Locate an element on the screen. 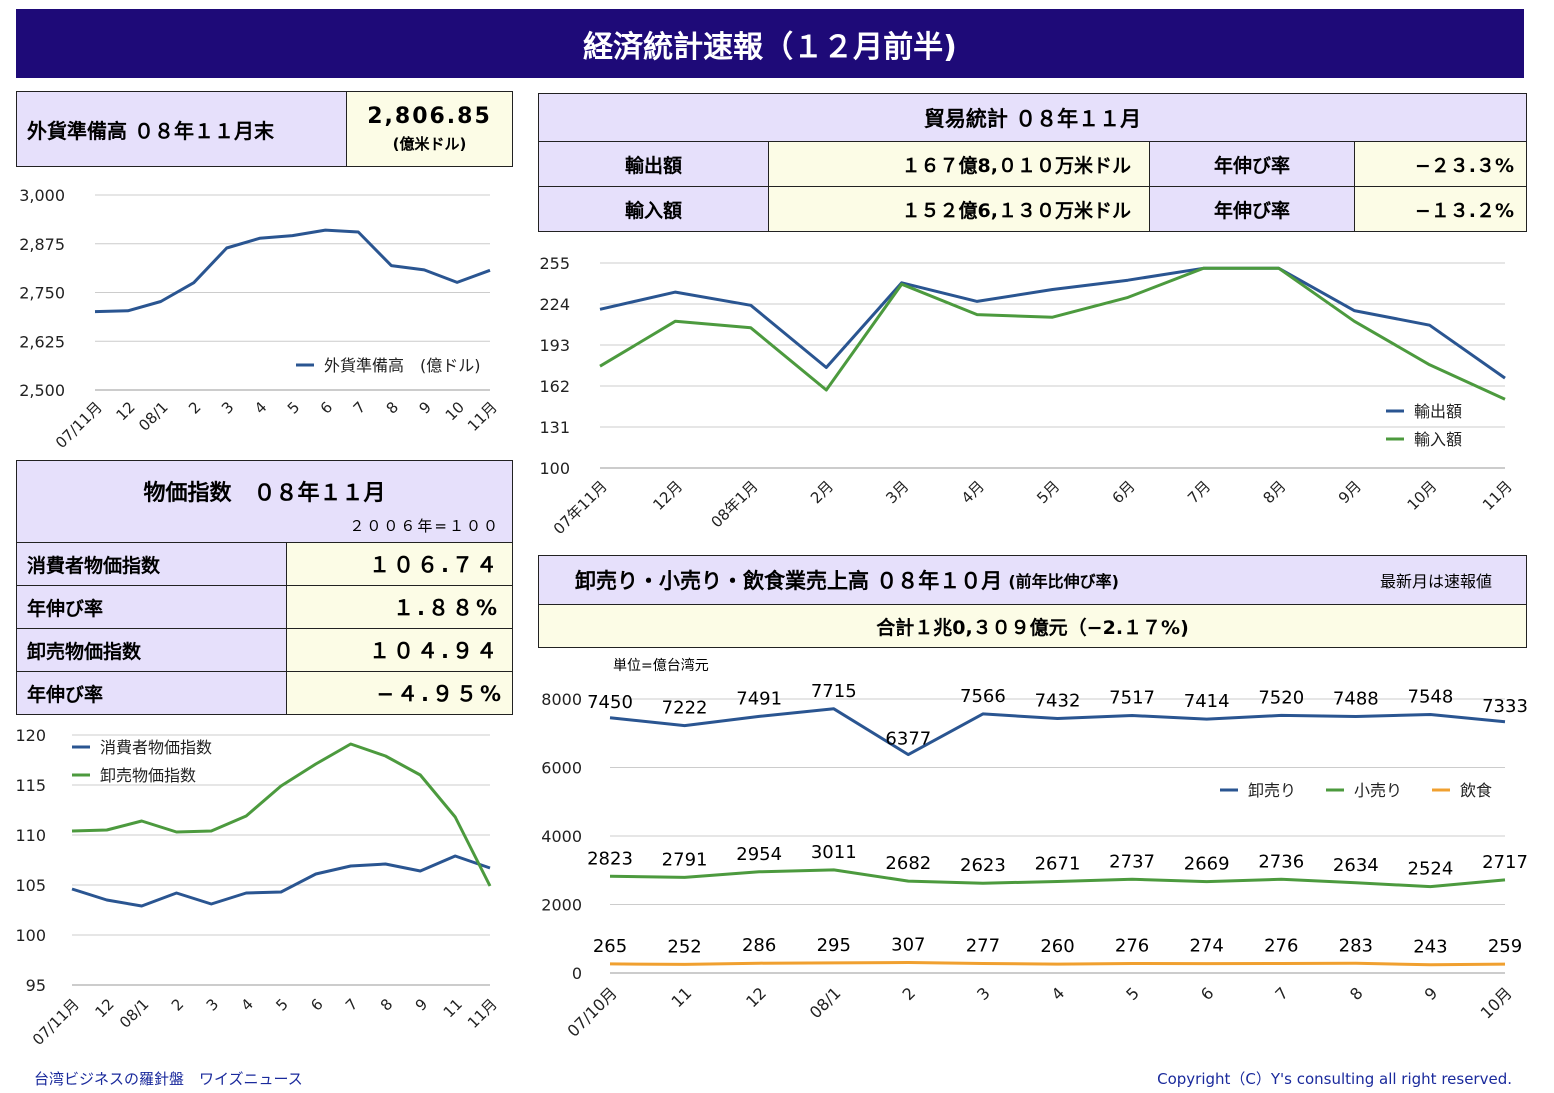 This screenshot has width=1554, height=1093. trade-title: 貿易統計 ０８年１１月 is located at coordinates (1032, 117).